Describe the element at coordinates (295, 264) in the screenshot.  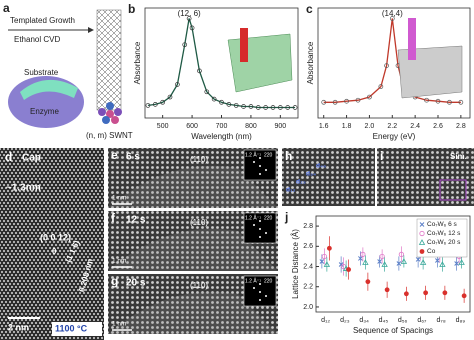
I see `y-axis-label: Lattice Distance (Å)` at that location.